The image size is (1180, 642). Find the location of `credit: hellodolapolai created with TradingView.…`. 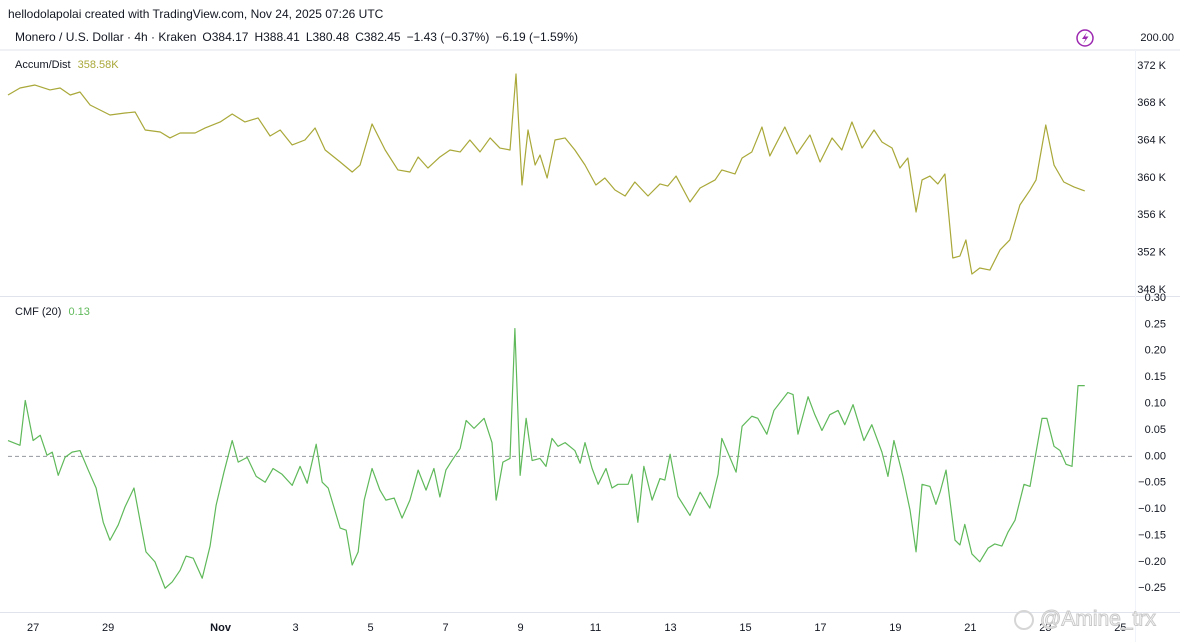

credit: hellodolapolai created with TradingView.… is located at coordinates (196, 14).